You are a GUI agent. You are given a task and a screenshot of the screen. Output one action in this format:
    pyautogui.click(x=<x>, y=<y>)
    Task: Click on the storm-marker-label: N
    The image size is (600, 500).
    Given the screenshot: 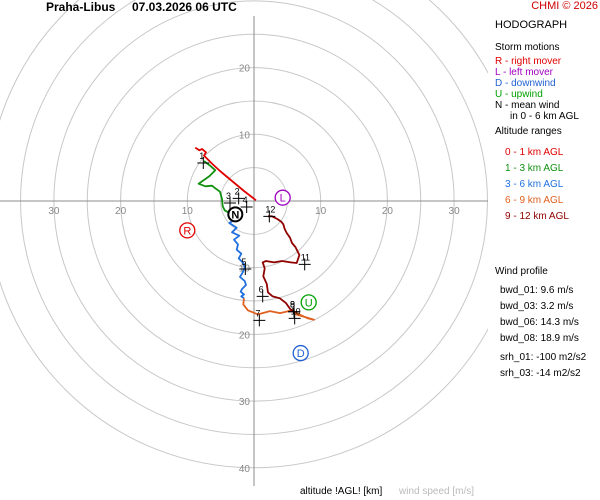 What is the action you would take?
    pyautogui.click(x=235, y=215)
    